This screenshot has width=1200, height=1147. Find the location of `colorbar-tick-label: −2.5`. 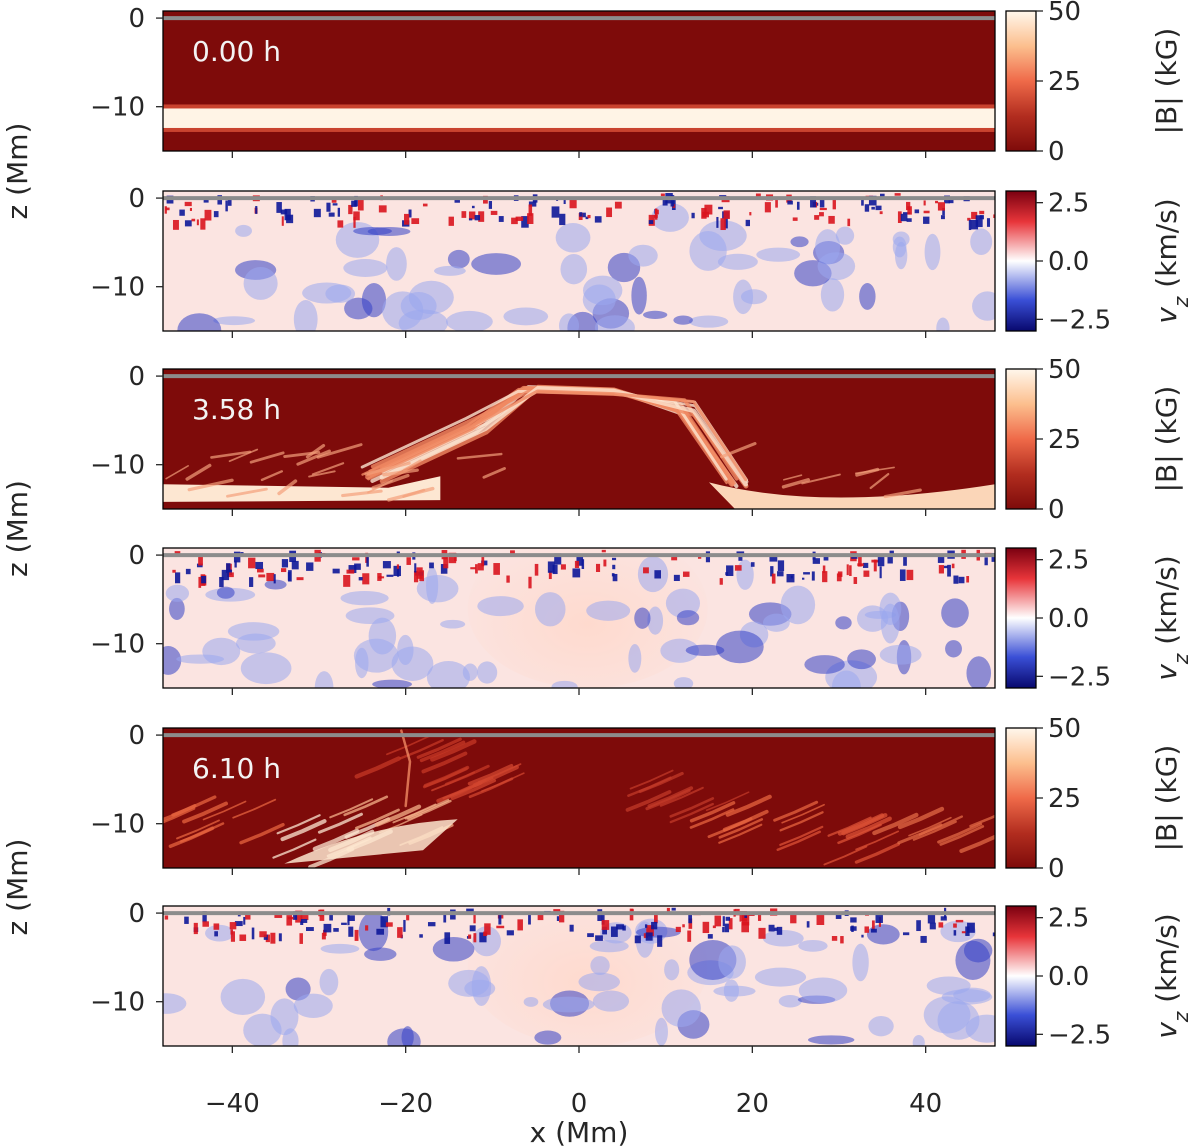

colorbar-tick-label: −2.5 is located at coordinates (1079, 1035).